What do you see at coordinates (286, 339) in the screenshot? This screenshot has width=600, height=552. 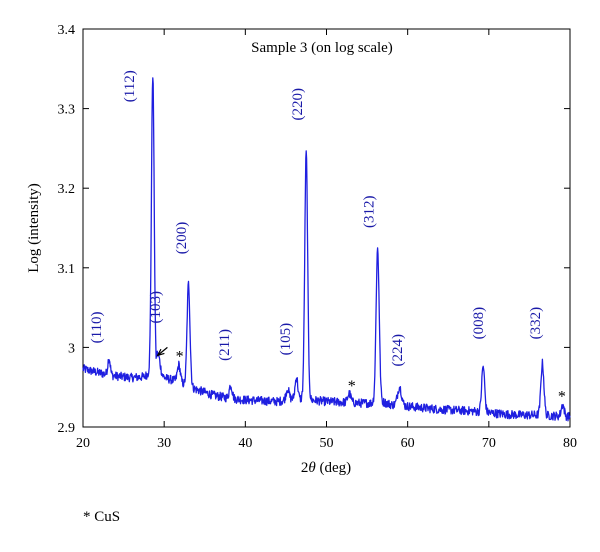 I see `peak-label: (105)` at bounding box center [286, 339].